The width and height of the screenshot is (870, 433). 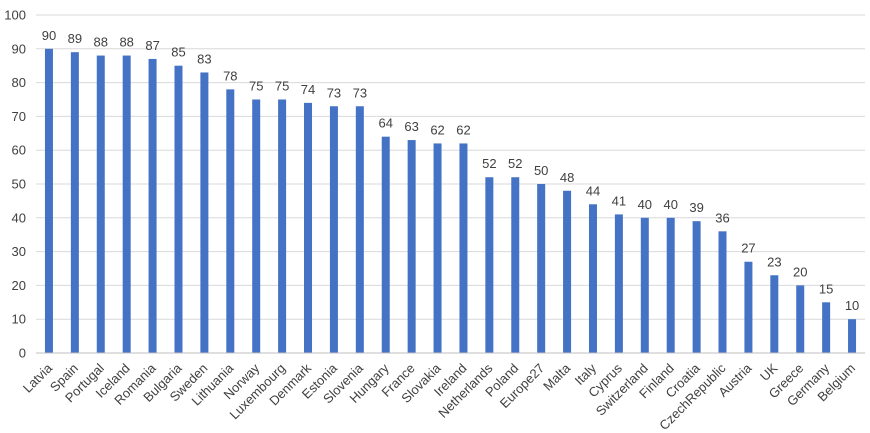 I want to click on bar-finland, so click(x=670, y=285).